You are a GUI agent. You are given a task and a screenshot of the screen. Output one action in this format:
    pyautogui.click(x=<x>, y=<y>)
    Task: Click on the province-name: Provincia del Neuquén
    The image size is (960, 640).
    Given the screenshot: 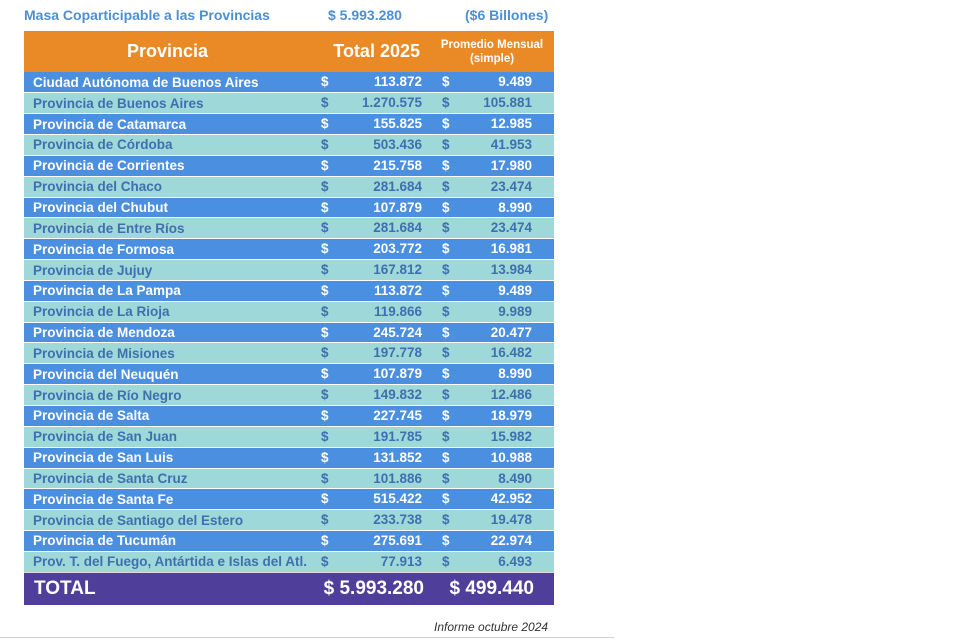 What is the action you would take?
    pyautogui.click(x=167, y=374)
    